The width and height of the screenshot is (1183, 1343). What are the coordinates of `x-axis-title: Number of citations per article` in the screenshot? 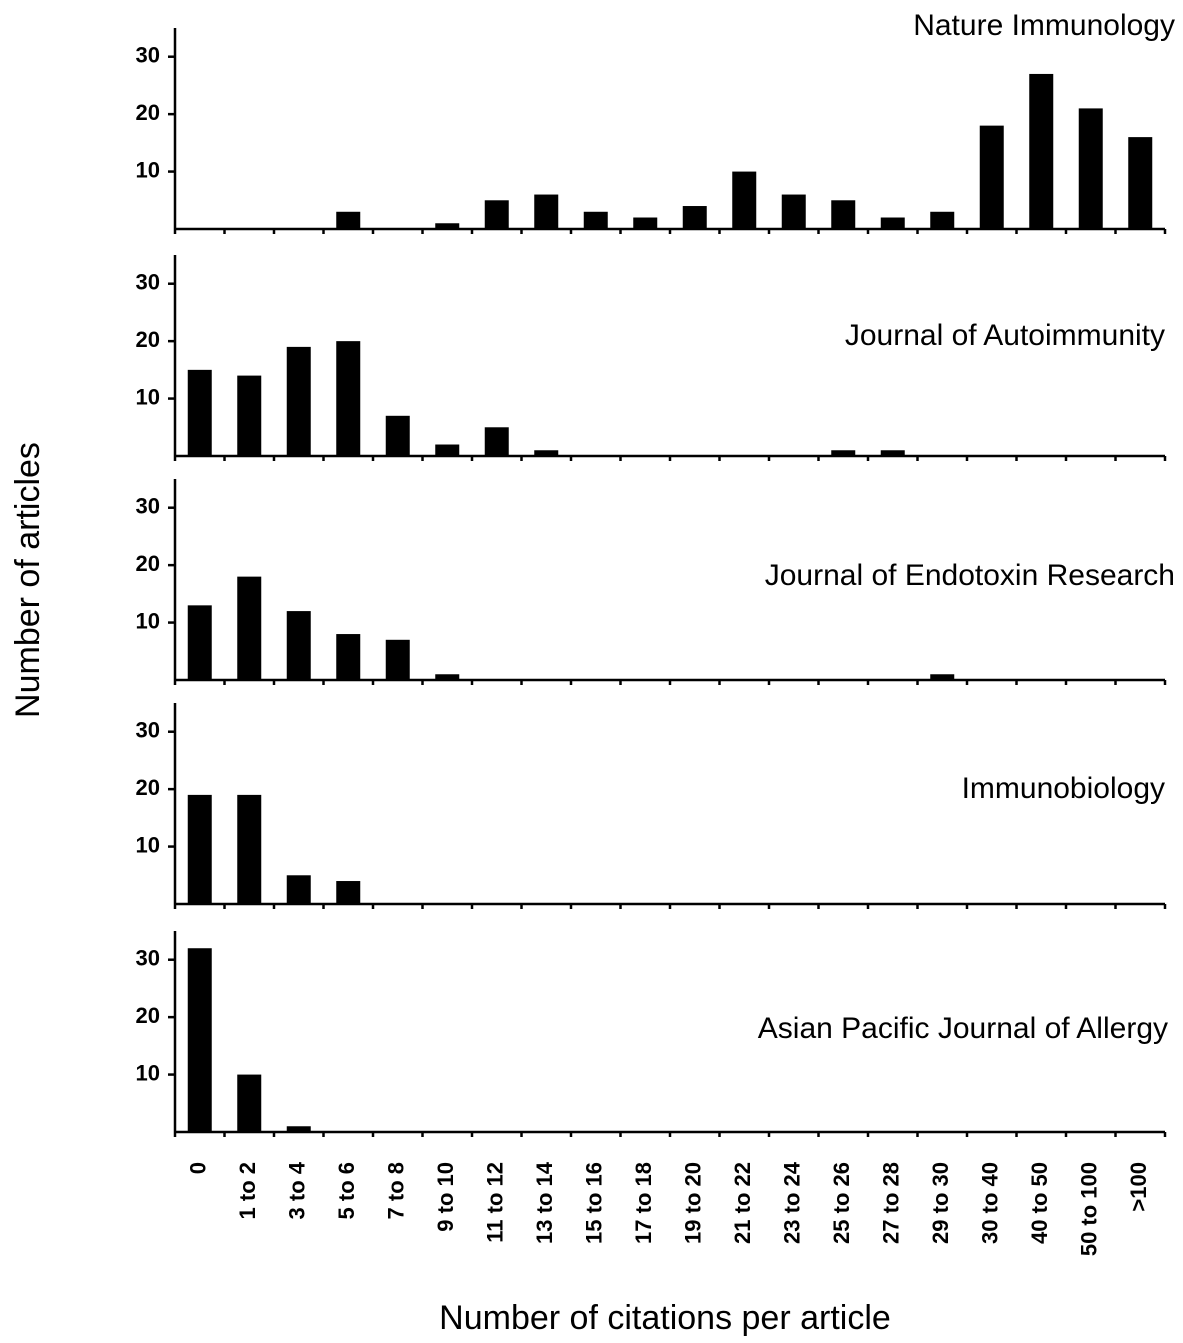 It's located at (665, 1318).